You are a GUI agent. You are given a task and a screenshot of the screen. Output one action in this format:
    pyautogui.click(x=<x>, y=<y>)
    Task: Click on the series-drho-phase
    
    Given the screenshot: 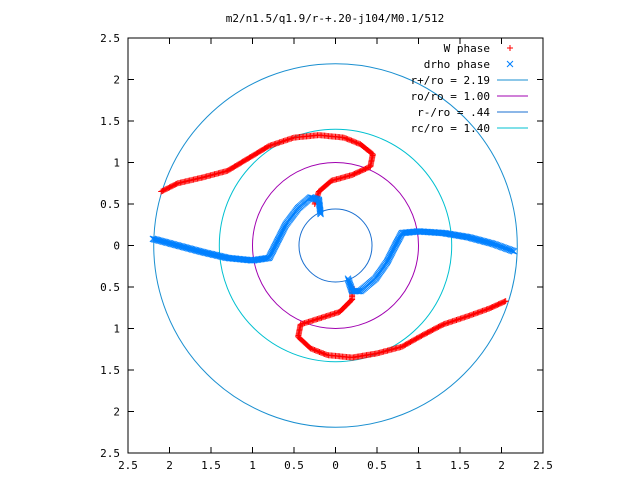 What is the action you would take?
    pyautogui.click(x=333, y=244)
    